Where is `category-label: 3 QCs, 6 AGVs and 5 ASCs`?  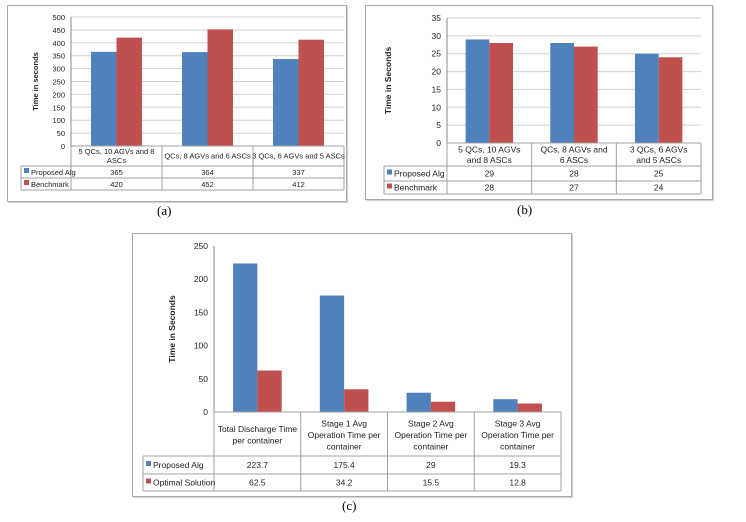
category-label: 3 QCs, 6 AGVs and 5 ASCs is located at coordinates (298, 156).